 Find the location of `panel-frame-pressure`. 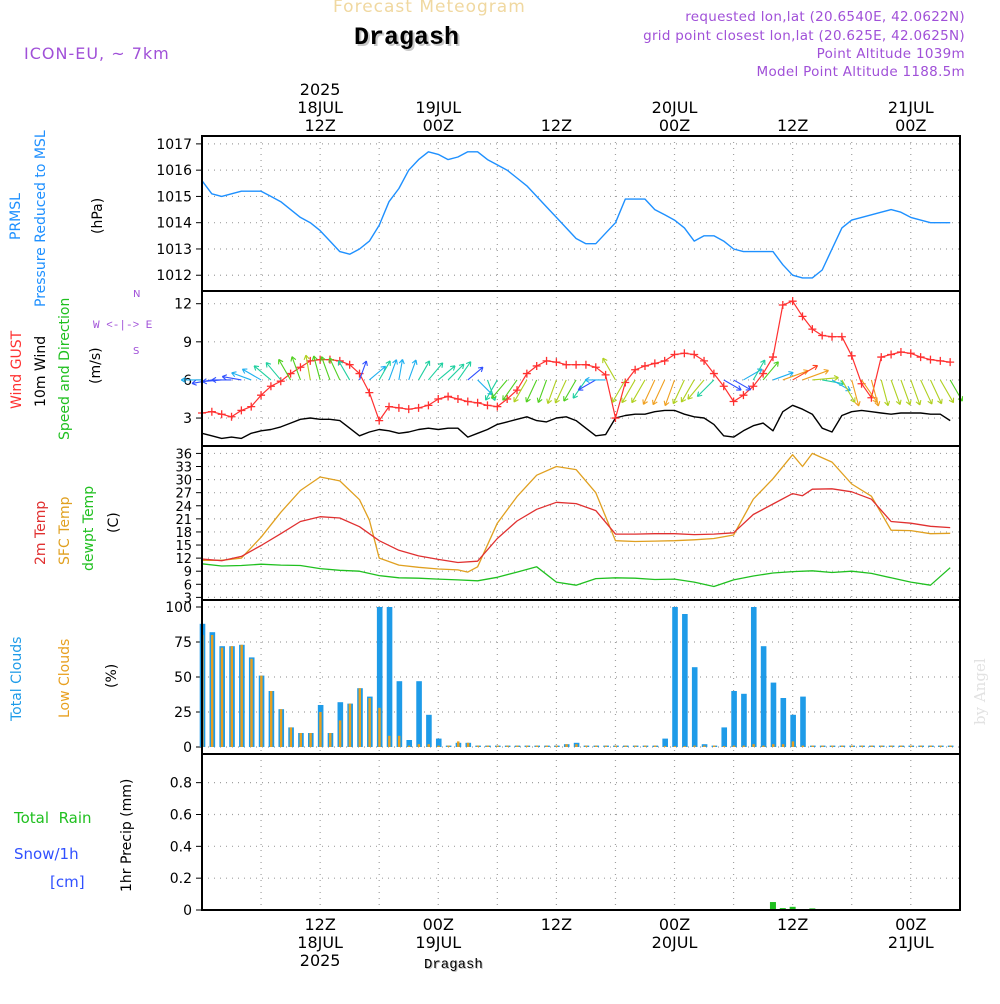

panel-frame-pressure is located at coordinates (581, 213).